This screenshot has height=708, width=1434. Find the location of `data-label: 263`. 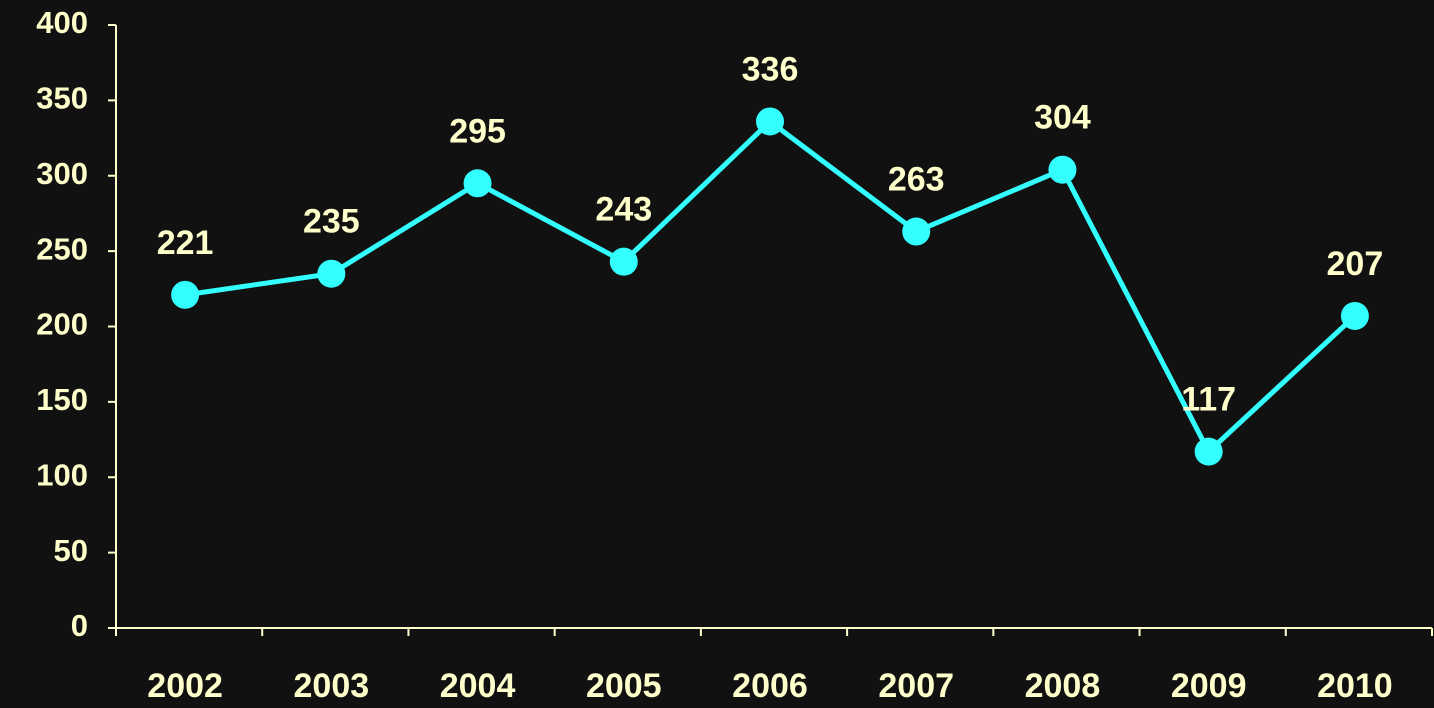

data-label: 263 is located at coordinates (916, 180).